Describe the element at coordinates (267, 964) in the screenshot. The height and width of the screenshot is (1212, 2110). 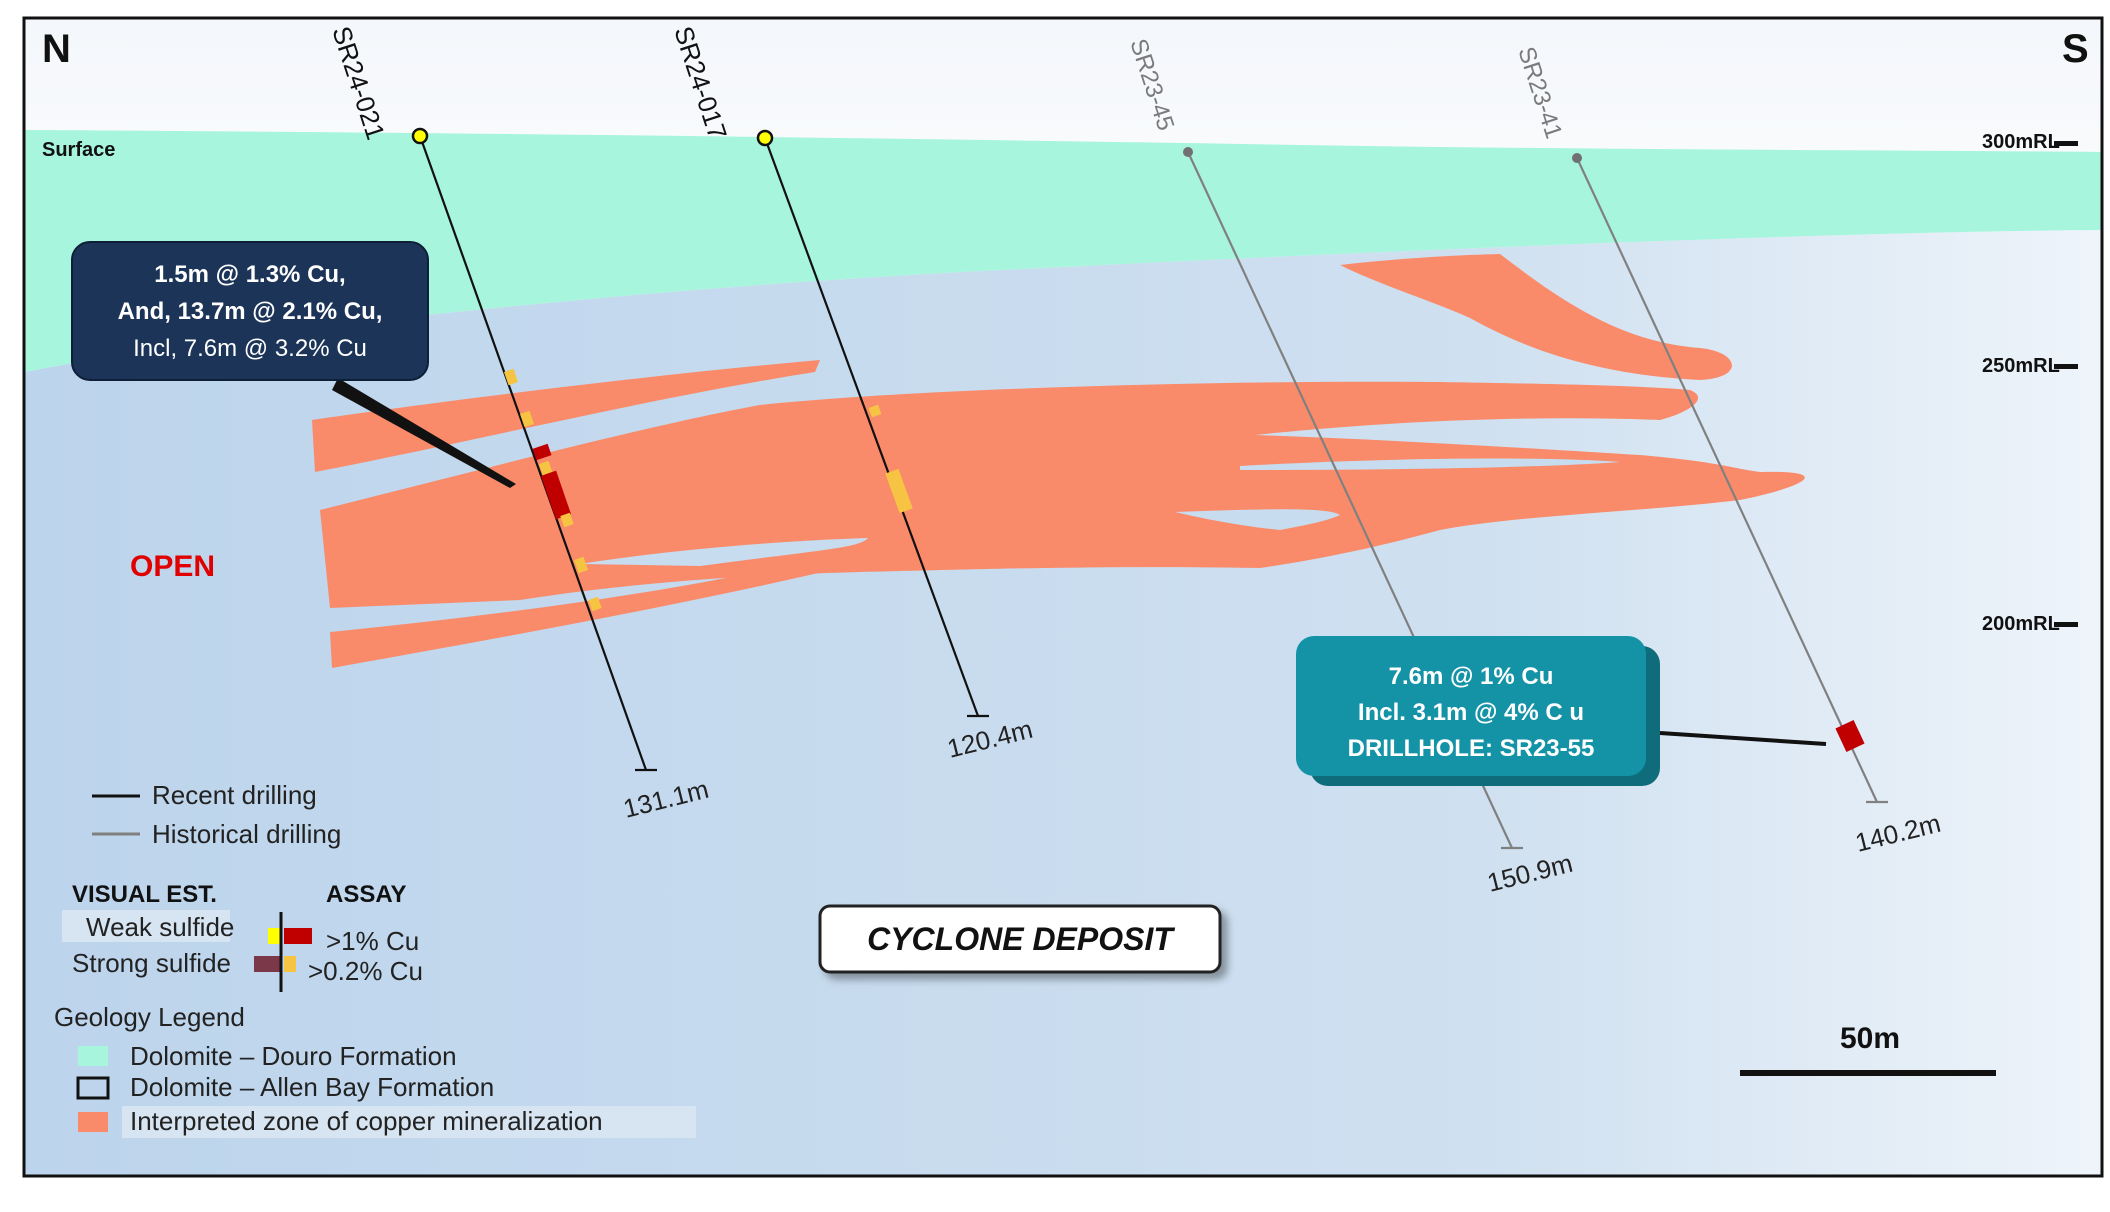
I see `legend-strong-swatch` at that location.